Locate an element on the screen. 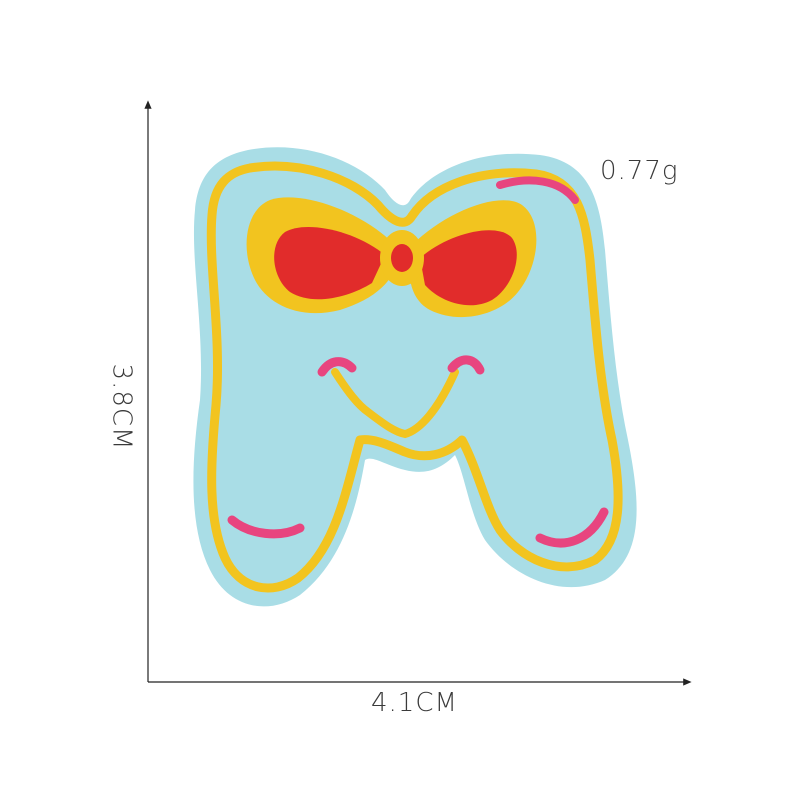 Image resolution: width=800 pixels, height=800 pixels. height-dimension-label: 3.8CM is located at coordinates (121, 407).